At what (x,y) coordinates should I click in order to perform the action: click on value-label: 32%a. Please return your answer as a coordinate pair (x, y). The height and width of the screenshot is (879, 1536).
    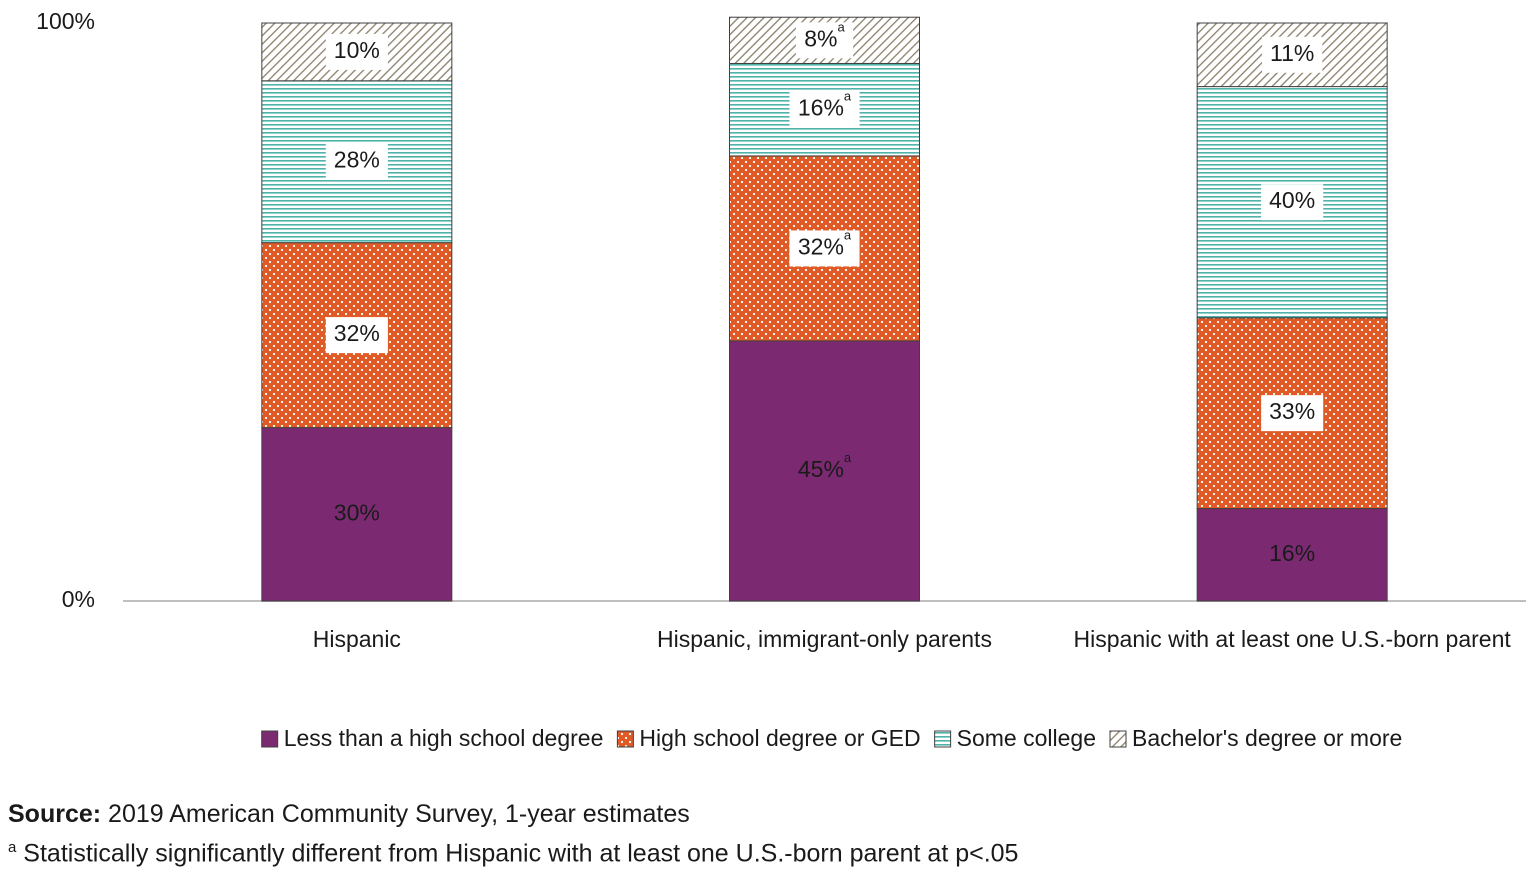
    Looking at the image, I should click on (825, 244).